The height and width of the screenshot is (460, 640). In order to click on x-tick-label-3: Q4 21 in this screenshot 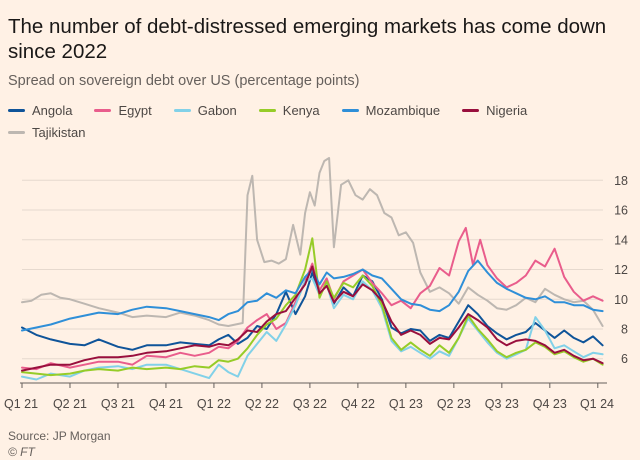, I will do `click(166, 404)`.